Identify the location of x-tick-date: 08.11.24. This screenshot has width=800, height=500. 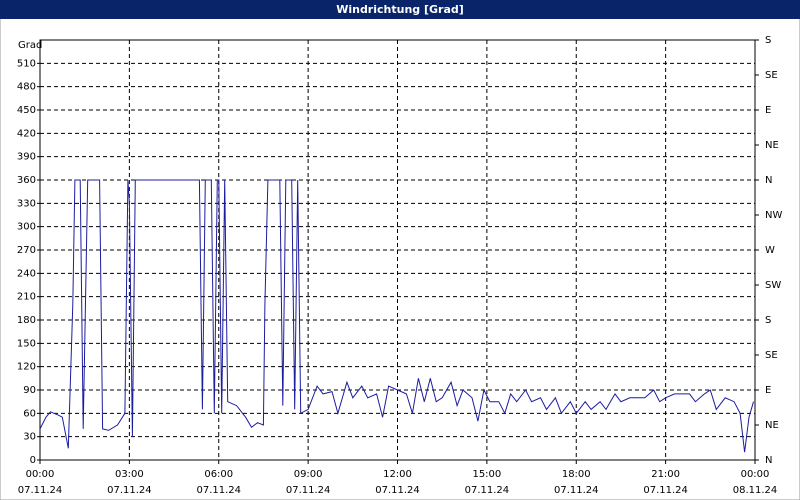
(755, 490).